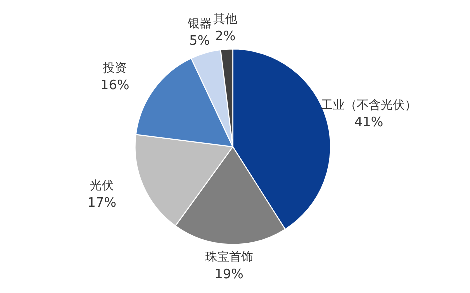 The image size is (470, 293). I want to click on slice-label: 工业（不含光伏）, so click(369, 105).